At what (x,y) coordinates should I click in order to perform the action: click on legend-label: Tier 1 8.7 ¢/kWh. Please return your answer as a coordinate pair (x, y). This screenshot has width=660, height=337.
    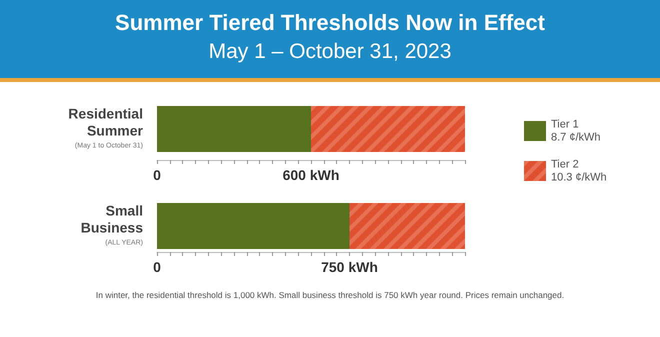
    Looking at the image, I should click on (576, 131).